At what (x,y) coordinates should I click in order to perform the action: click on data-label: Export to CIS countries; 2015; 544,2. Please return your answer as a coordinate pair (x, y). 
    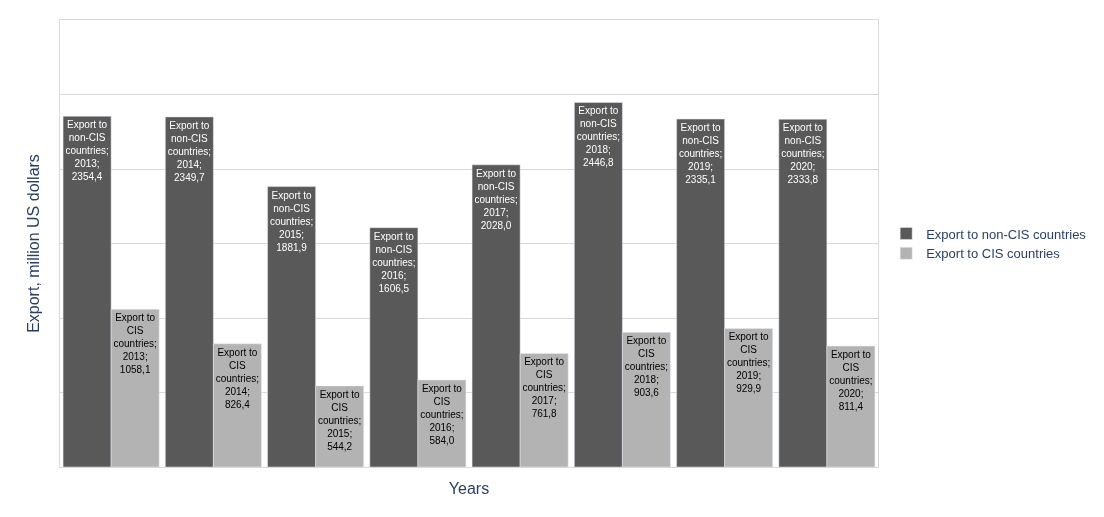
    Looking at the image, I should click on (339, 420).